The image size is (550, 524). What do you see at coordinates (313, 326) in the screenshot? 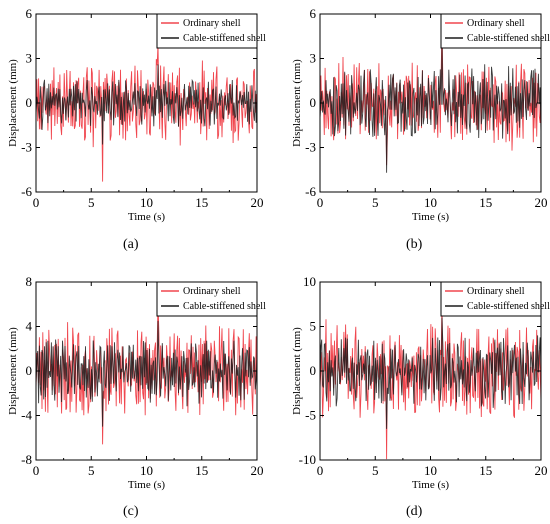
I see `y-tick-label: 5` at bounding box center [313, 326].